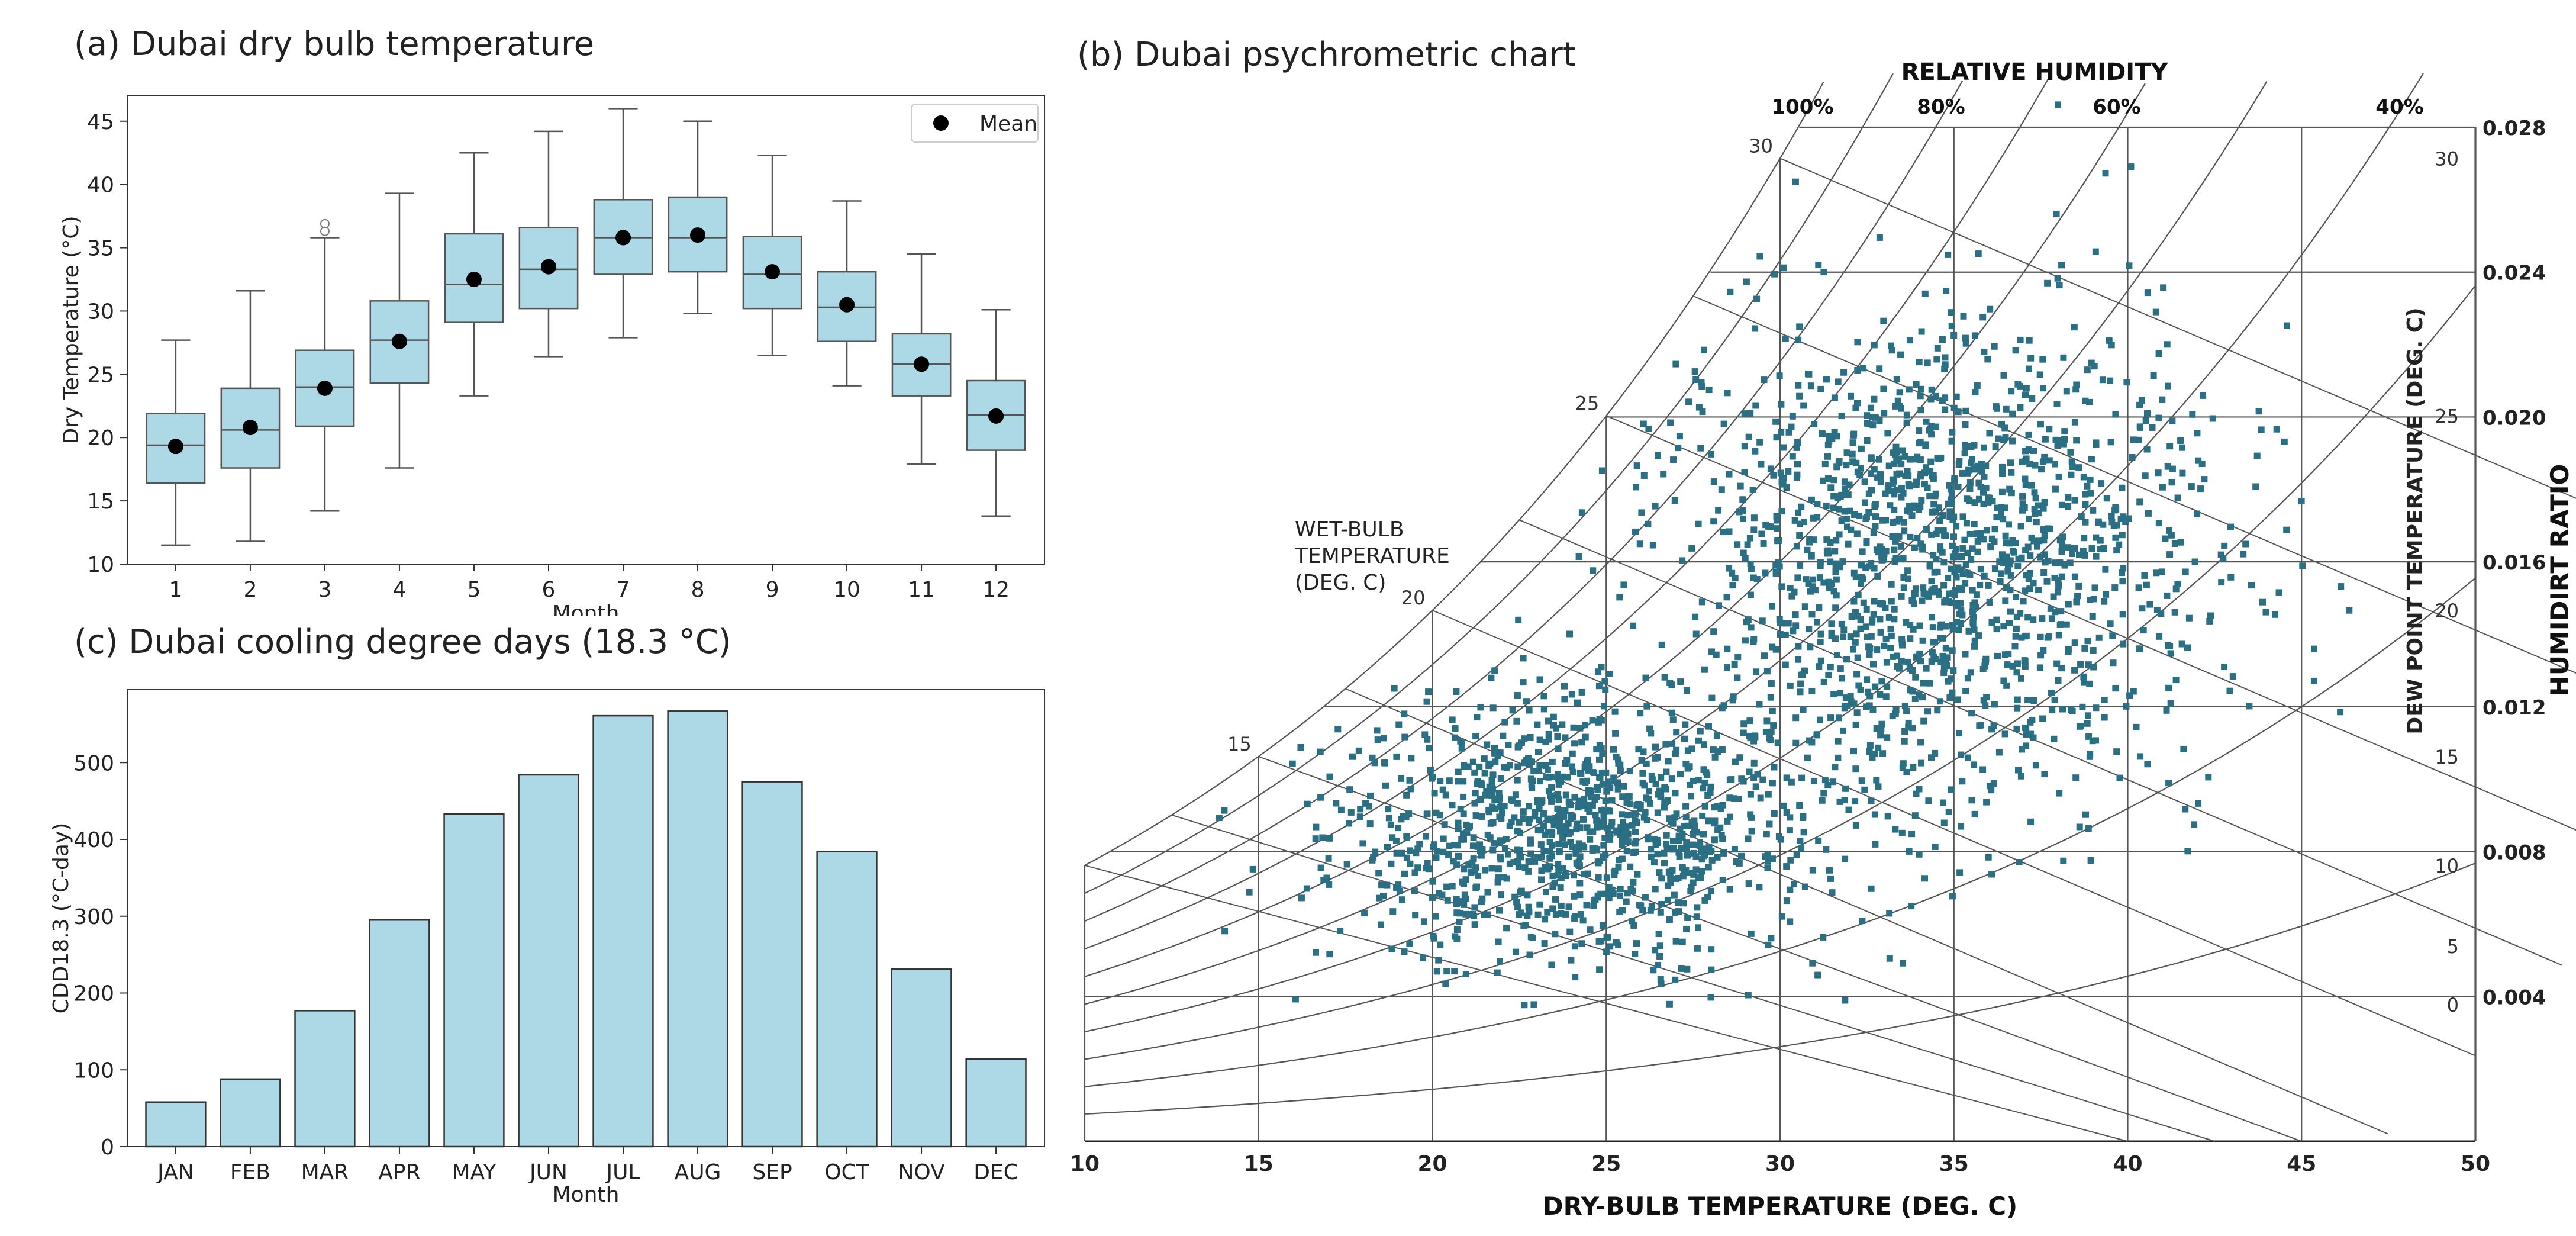  Describe the element at coordinates (107, 1147) in the screenshot. I see `y-tick-label: 0` at that location.